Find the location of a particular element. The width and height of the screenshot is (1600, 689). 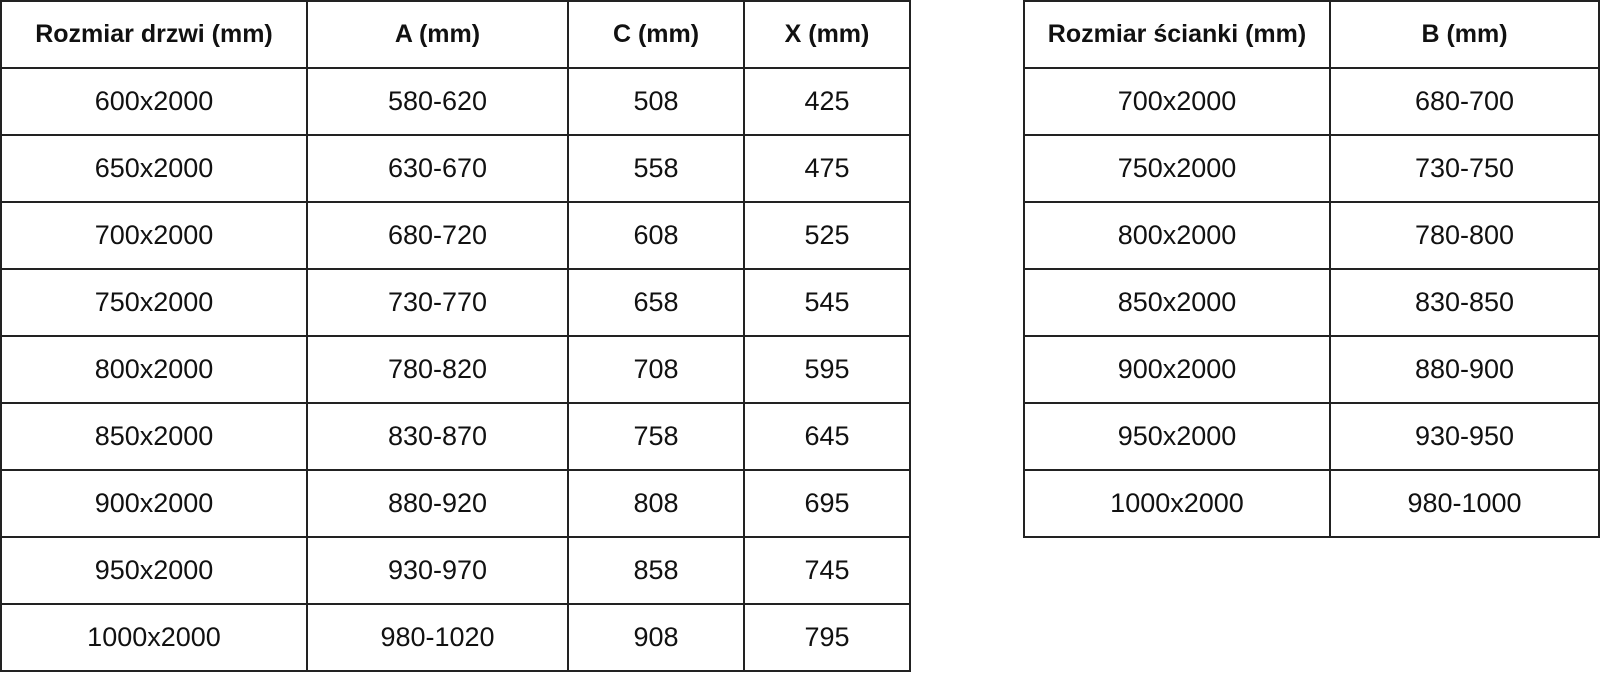

table-cell: 830-850 is located at coordinates (1464, 302).